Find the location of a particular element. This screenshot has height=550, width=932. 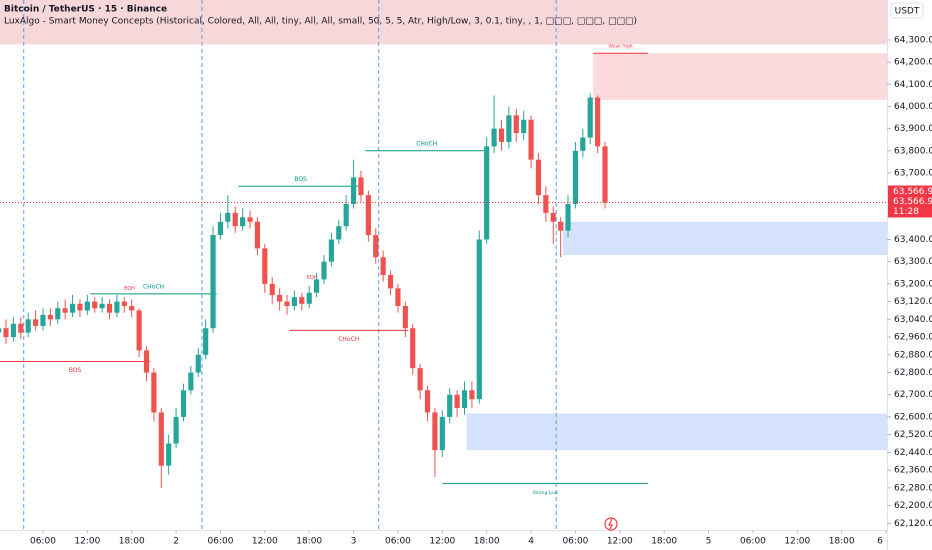

y-tick-label: 63,900.00 is located at coordinates (913, 129).